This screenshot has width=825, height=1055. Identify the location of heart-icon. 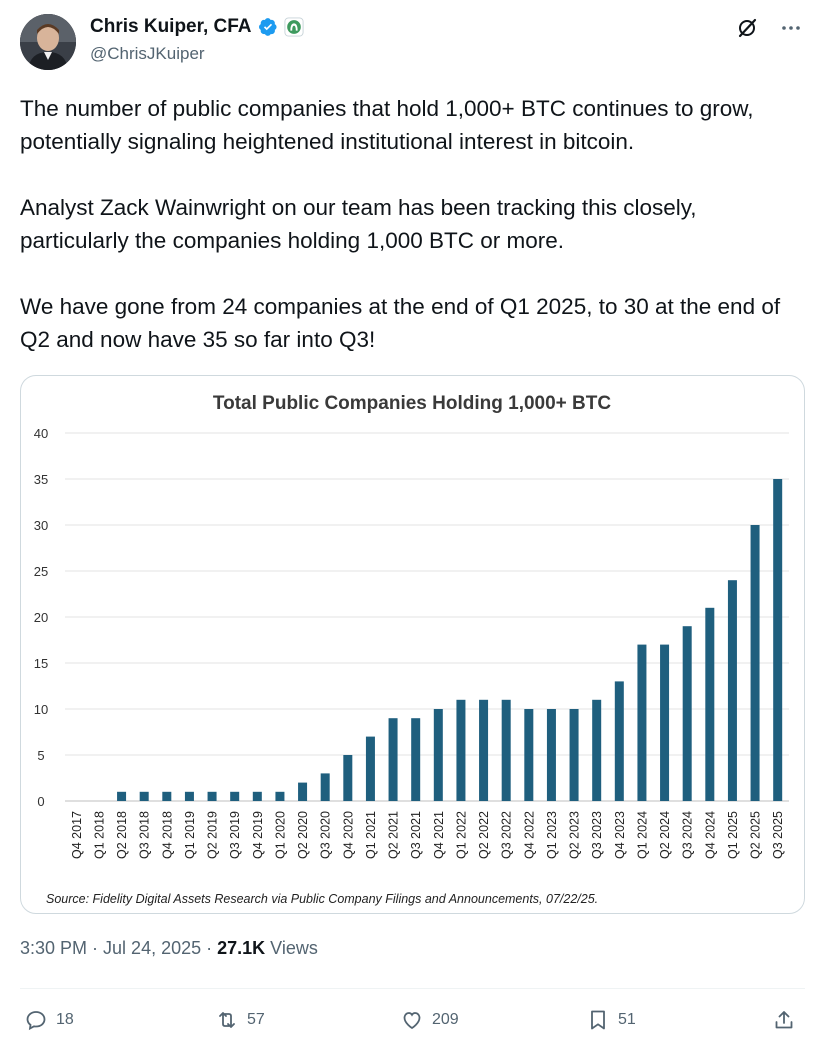
(412, 1021).